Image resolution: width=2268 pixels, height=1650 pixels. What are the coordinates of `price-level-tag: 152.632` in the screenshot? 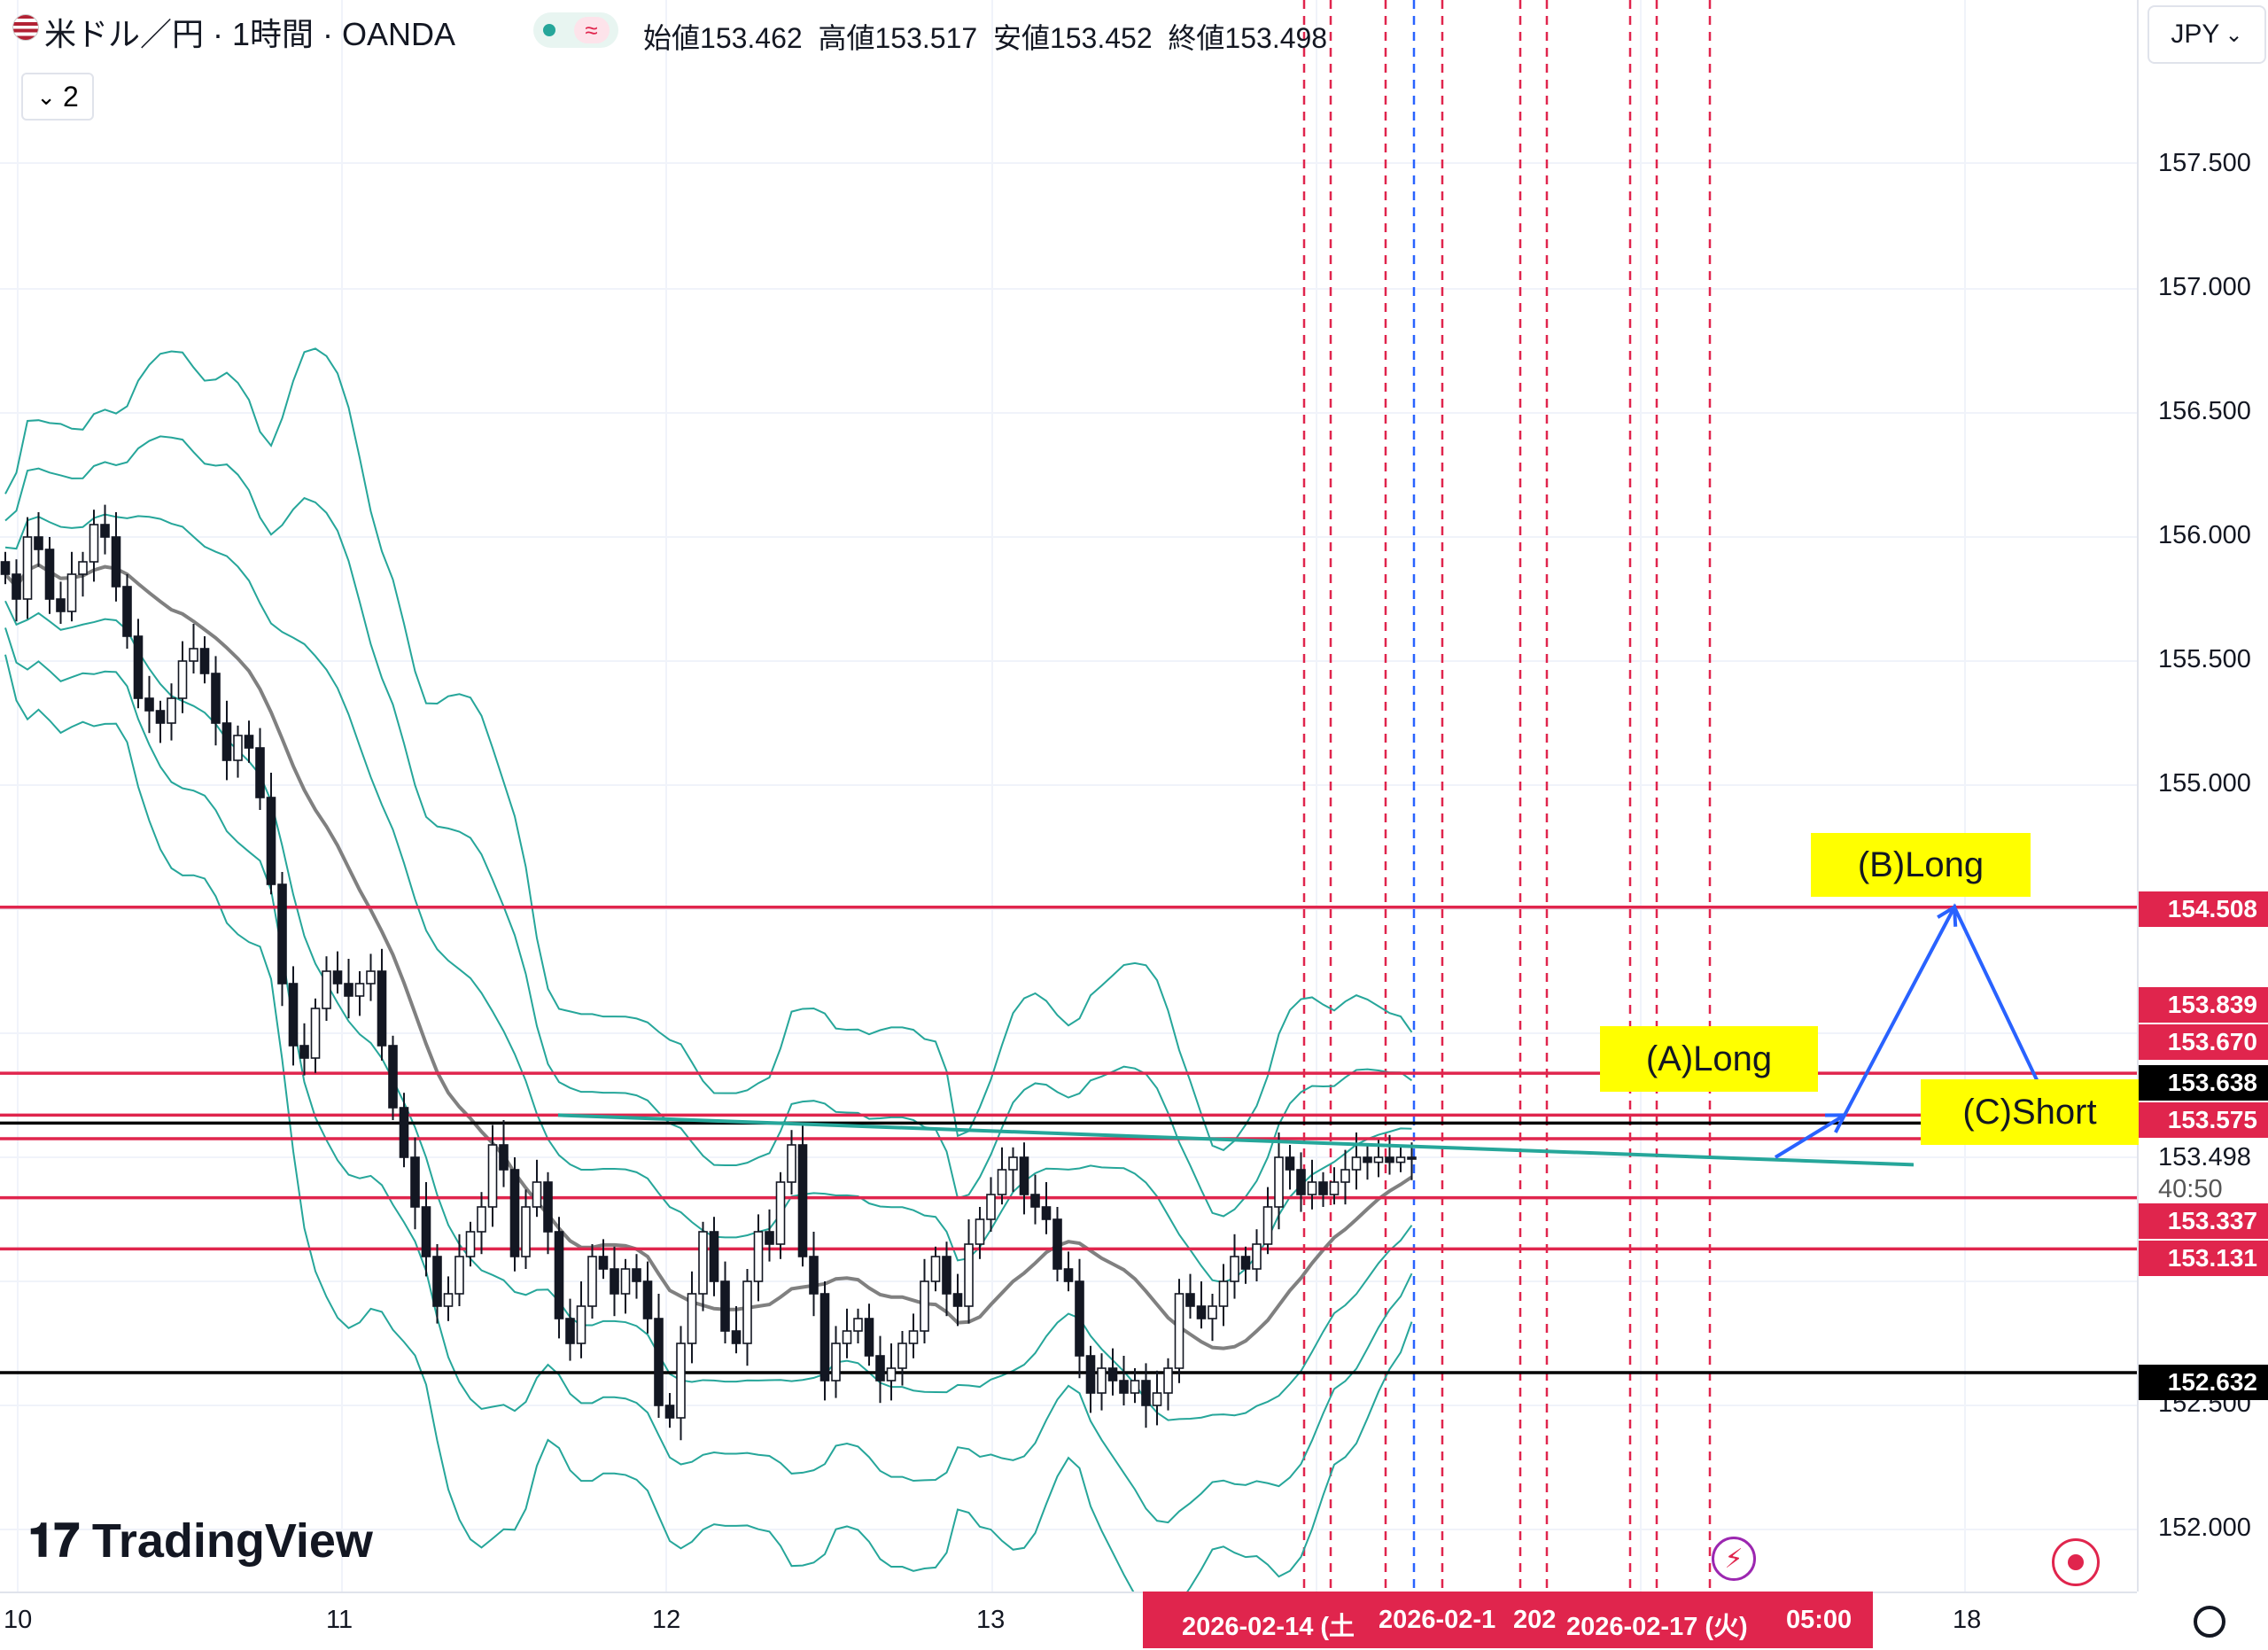 It's located at (2203, 1382).